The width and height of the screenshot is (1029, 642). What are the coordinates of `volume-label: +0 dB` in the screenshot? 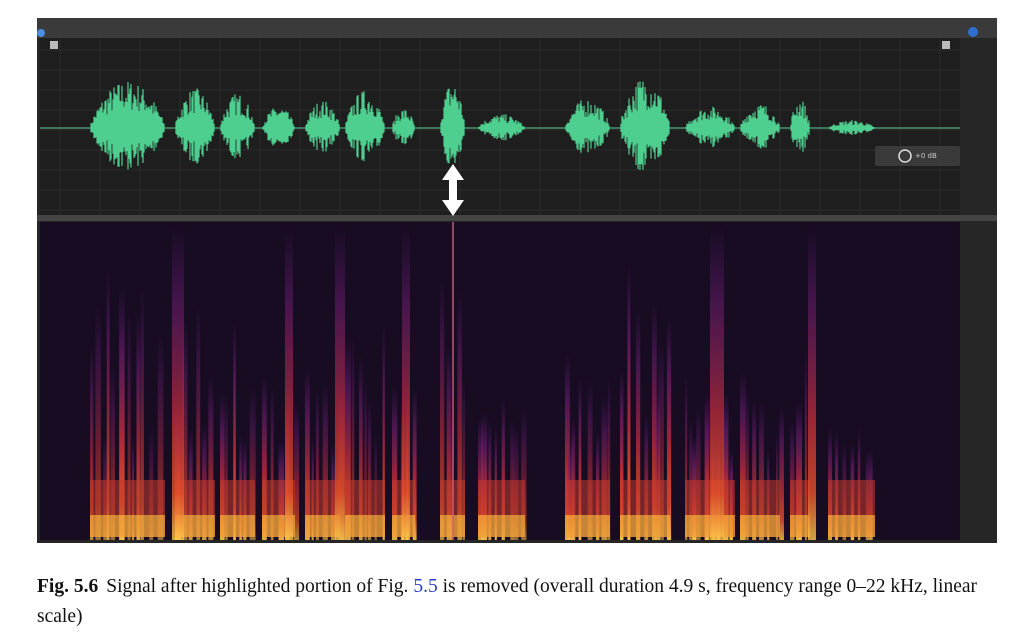 It's located at (926, 156).